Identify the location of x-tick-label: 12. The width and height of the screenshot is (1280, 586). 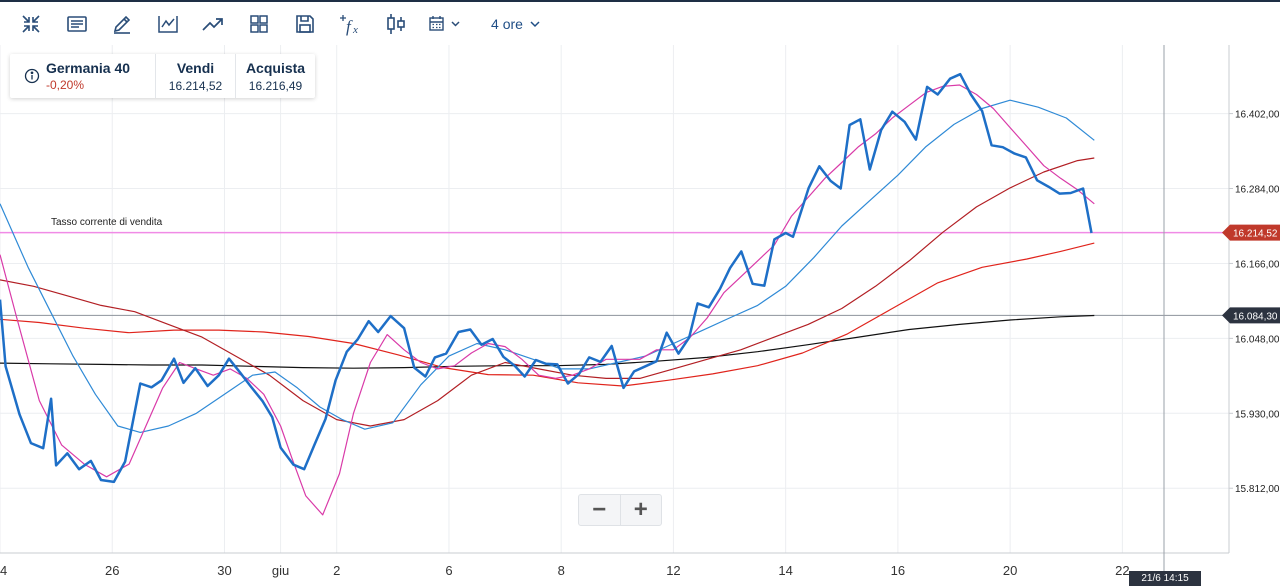
(673, 570).